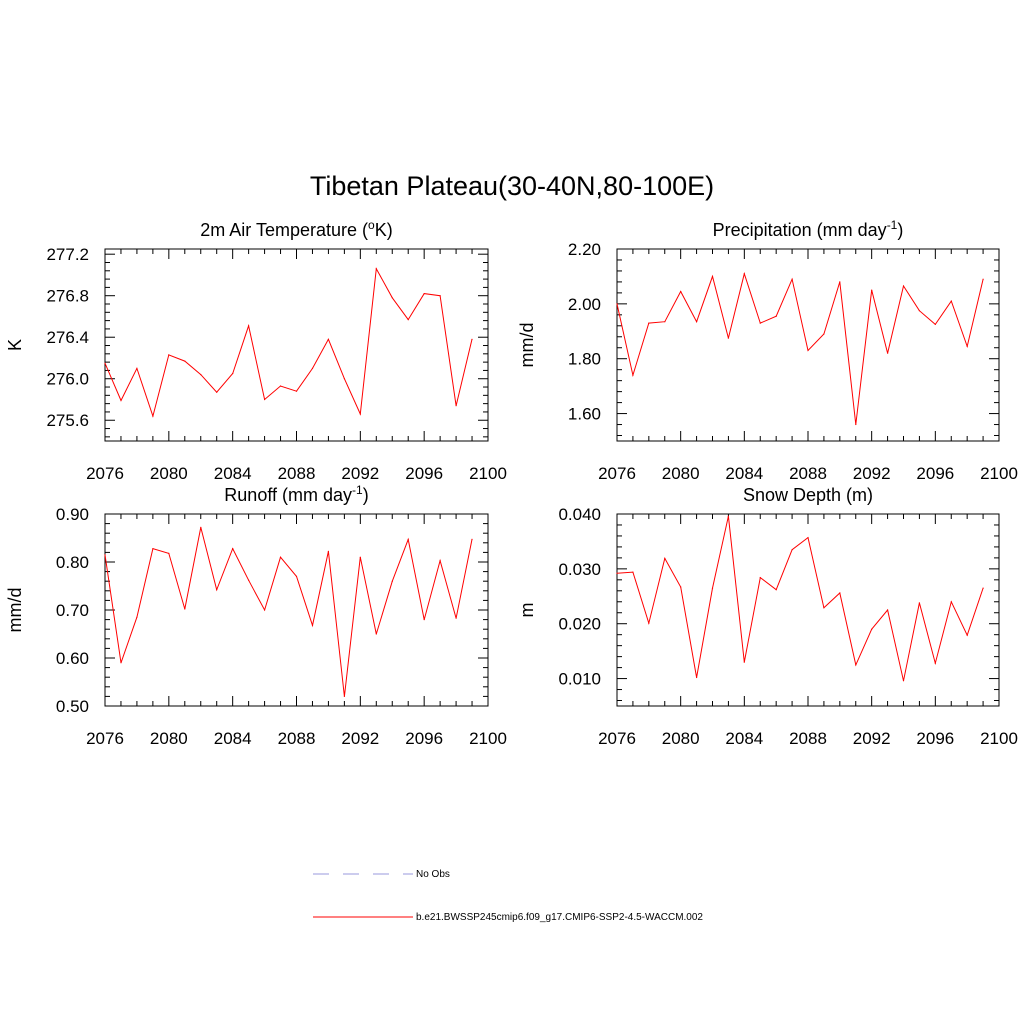  Describe the element at coordinates (512, 186) in the screenshot. I see `figure-title: Tibetan Plateau(30-40N,80-100E)` at that location.